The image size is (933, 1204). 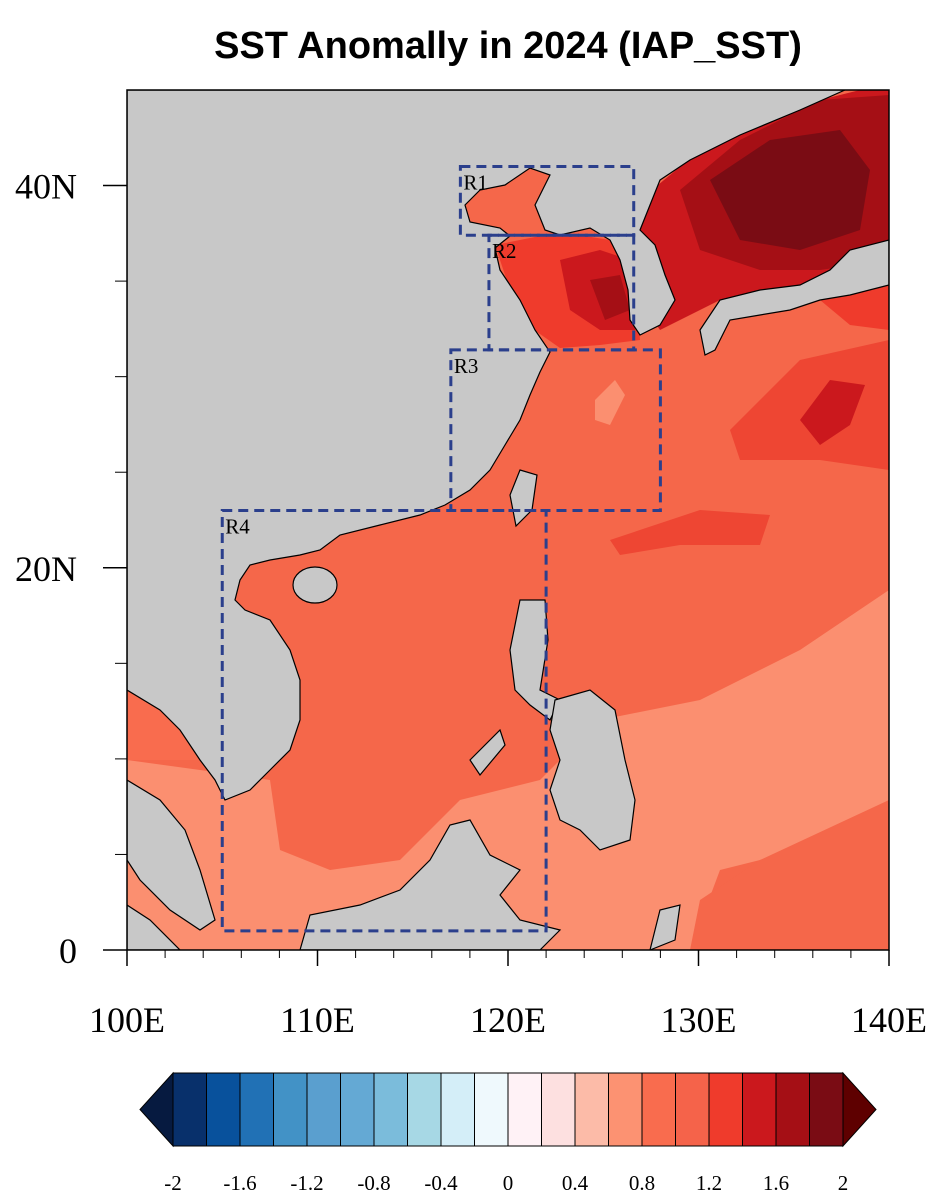 I want to click on colorbar-label: -0.8, so click(x=373, y=1183).